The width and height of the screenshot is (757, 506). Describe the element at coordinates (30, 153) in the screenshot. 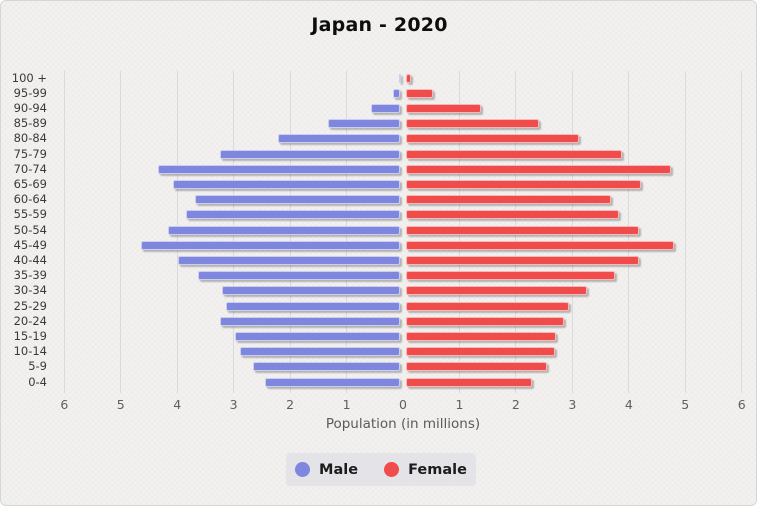

I see `age-group-label: 75-79` at that location.